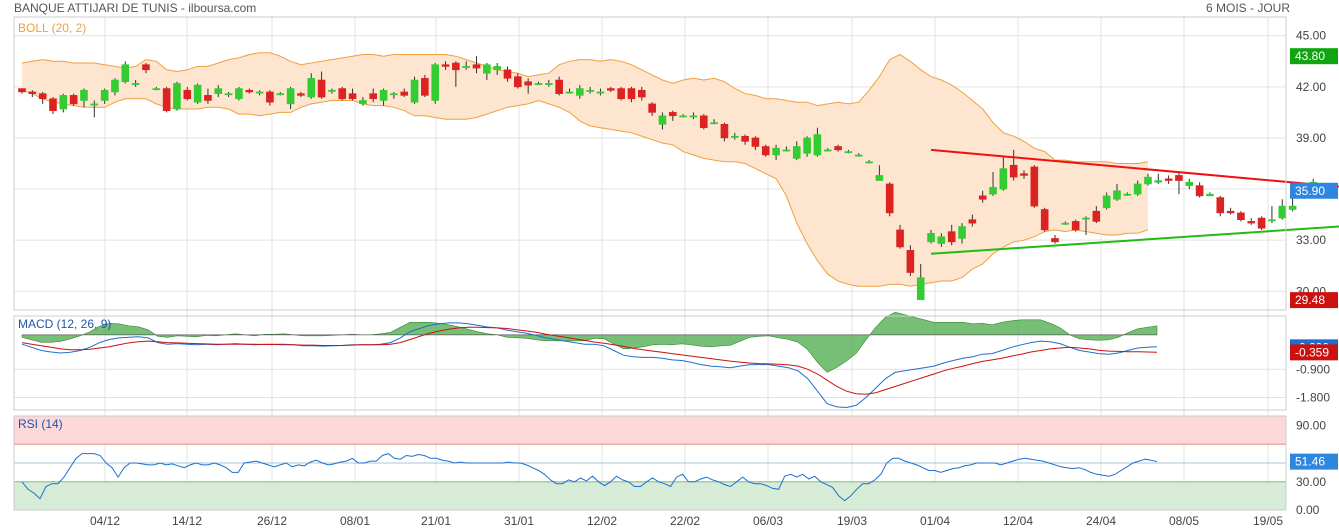 The width and height of the screenshot is (1339, 530). What do you see at coordinates (40, 424) in the screenshot?
I see `rsi-label: RSI (14)` at bounding box center [40, 424].